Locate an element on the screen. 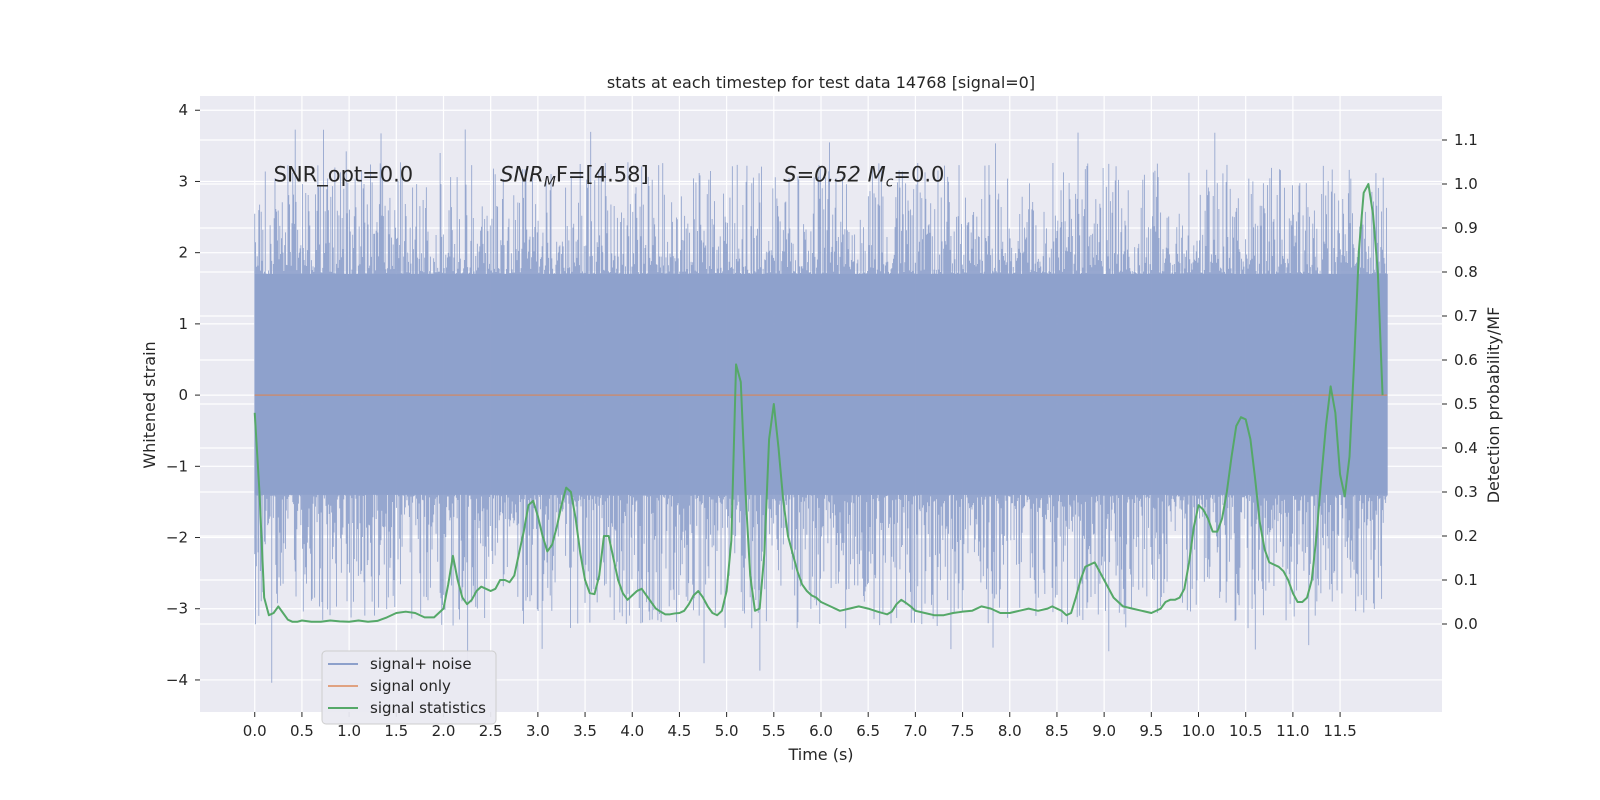 The height and width of the screenshot is (800, 1600). y2-tick-label-11: 1.1 is located at coordinates (1466, 140).